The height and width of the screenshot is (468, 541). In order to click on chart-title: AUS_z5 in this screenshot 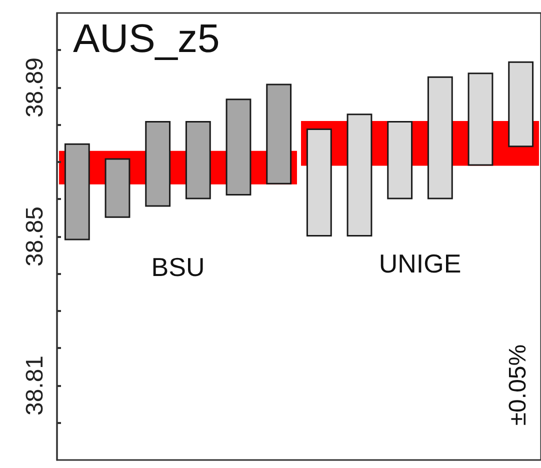, I will do `click(146, 39)`.